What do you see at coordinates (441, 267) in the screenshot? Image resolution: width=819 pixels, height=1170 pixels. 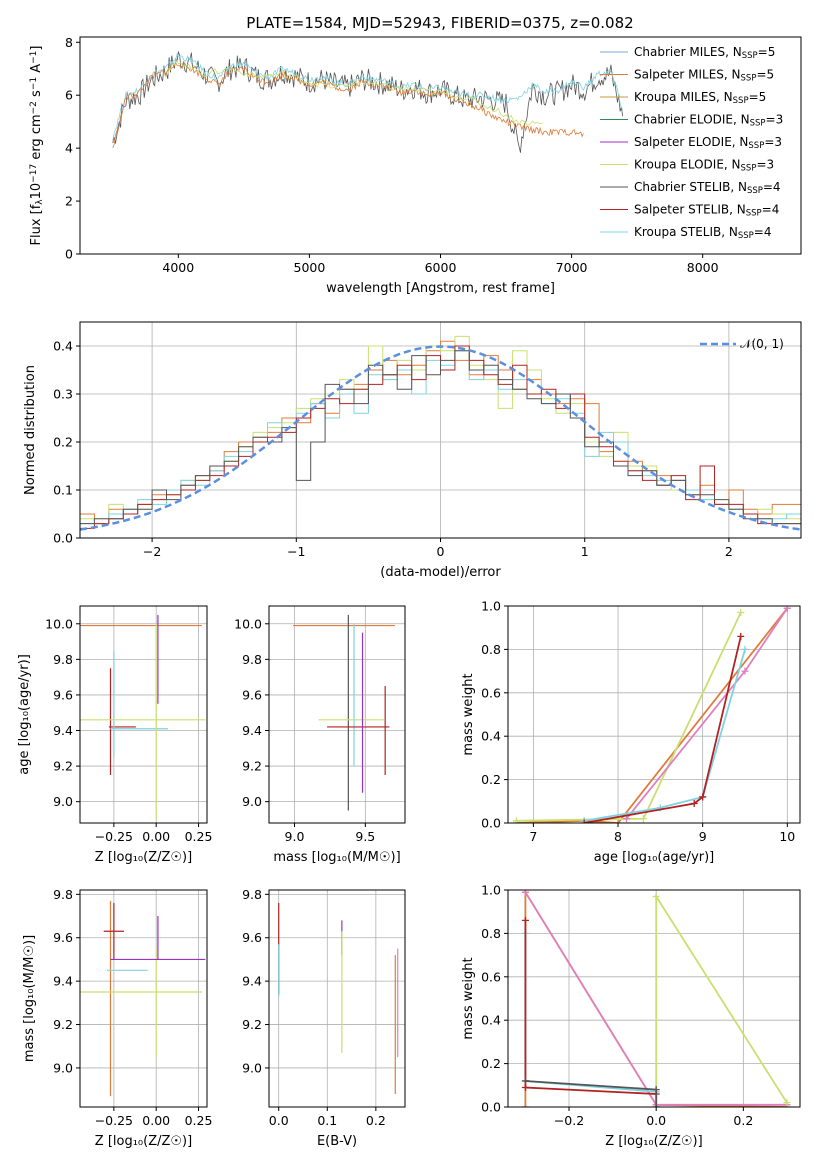 I see `x-tick-label: 6000` at bounding box center [441, 267].